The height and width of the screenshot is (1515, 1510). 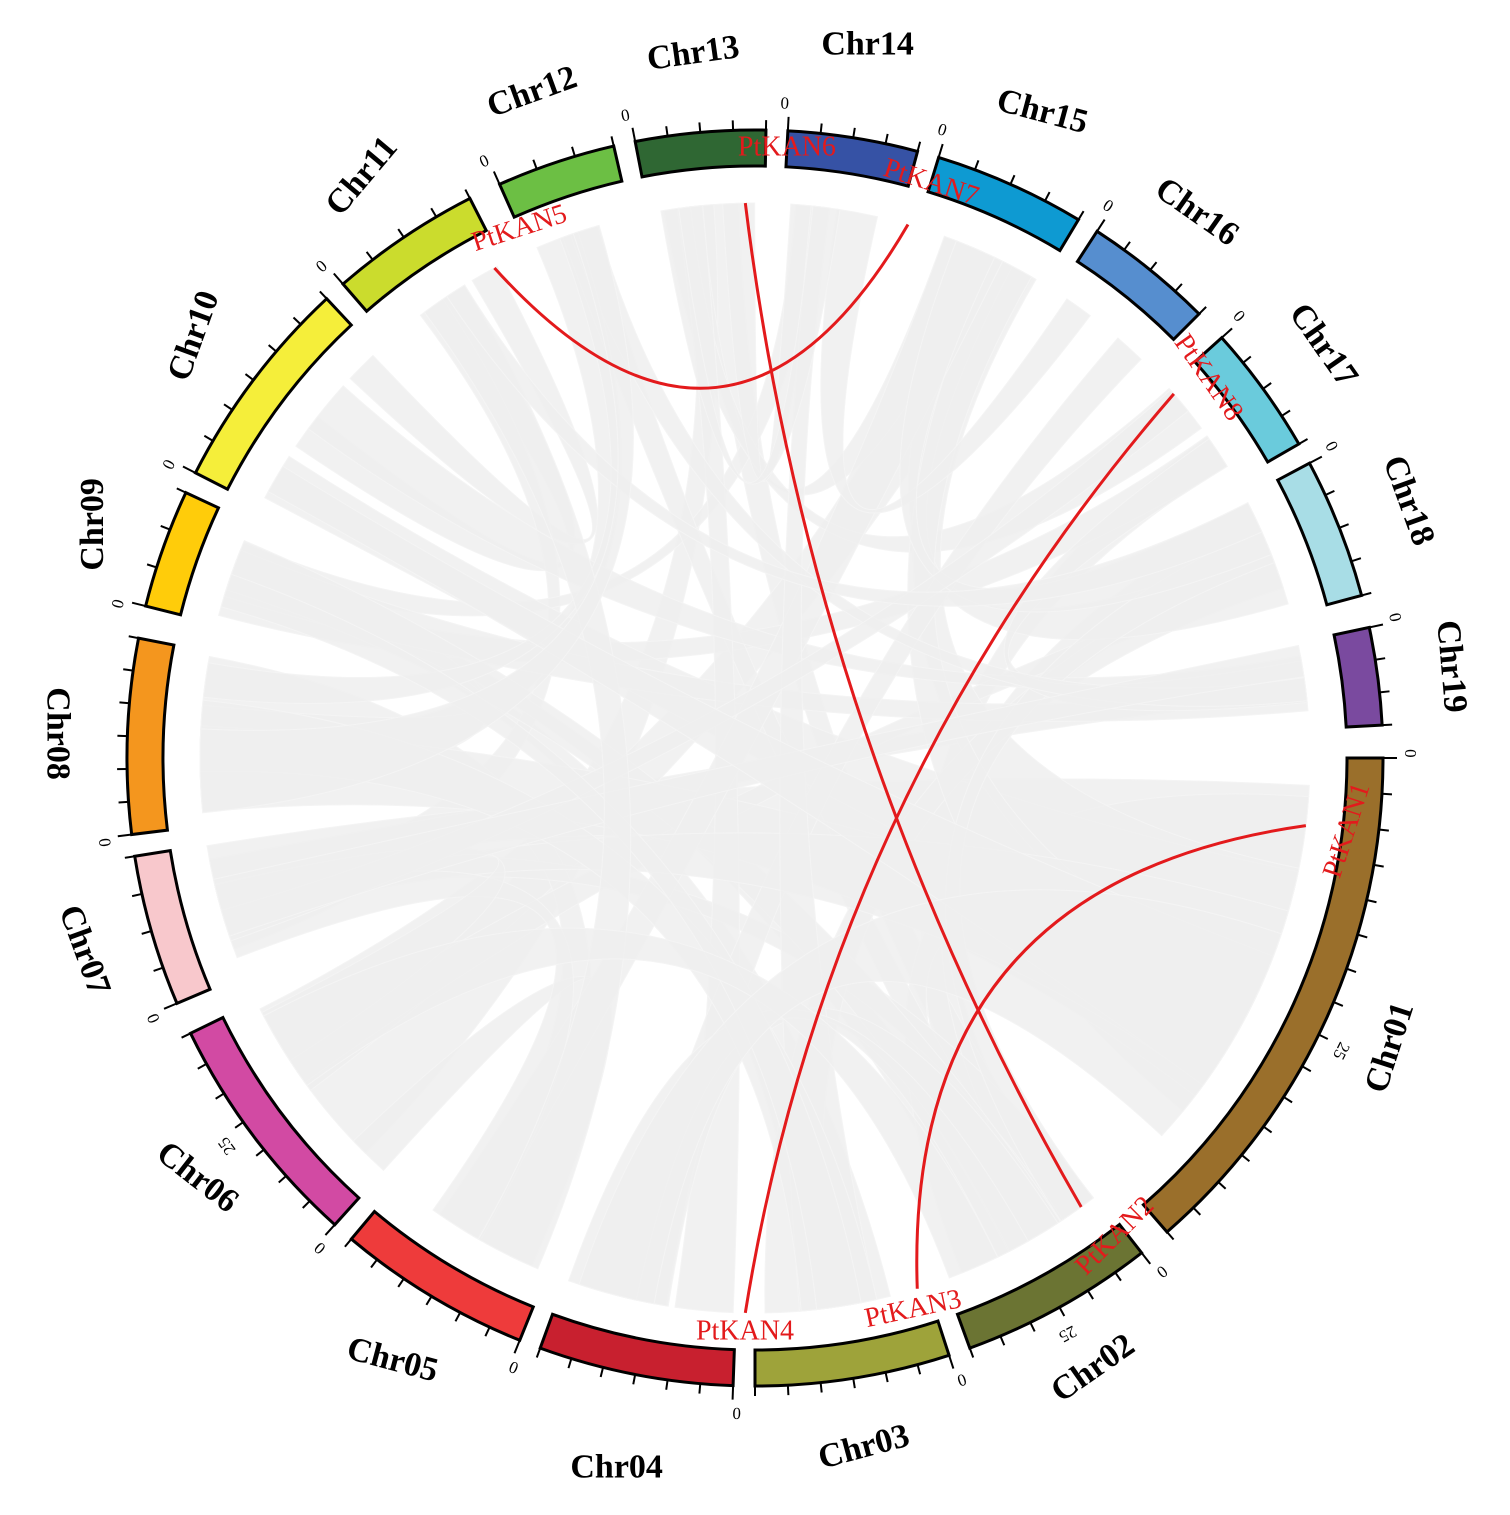 What do you see at coordinates (392, 1360) in the screenshot?
I see `chromosome-label: Chr05` at bounding box center [392, 1360].